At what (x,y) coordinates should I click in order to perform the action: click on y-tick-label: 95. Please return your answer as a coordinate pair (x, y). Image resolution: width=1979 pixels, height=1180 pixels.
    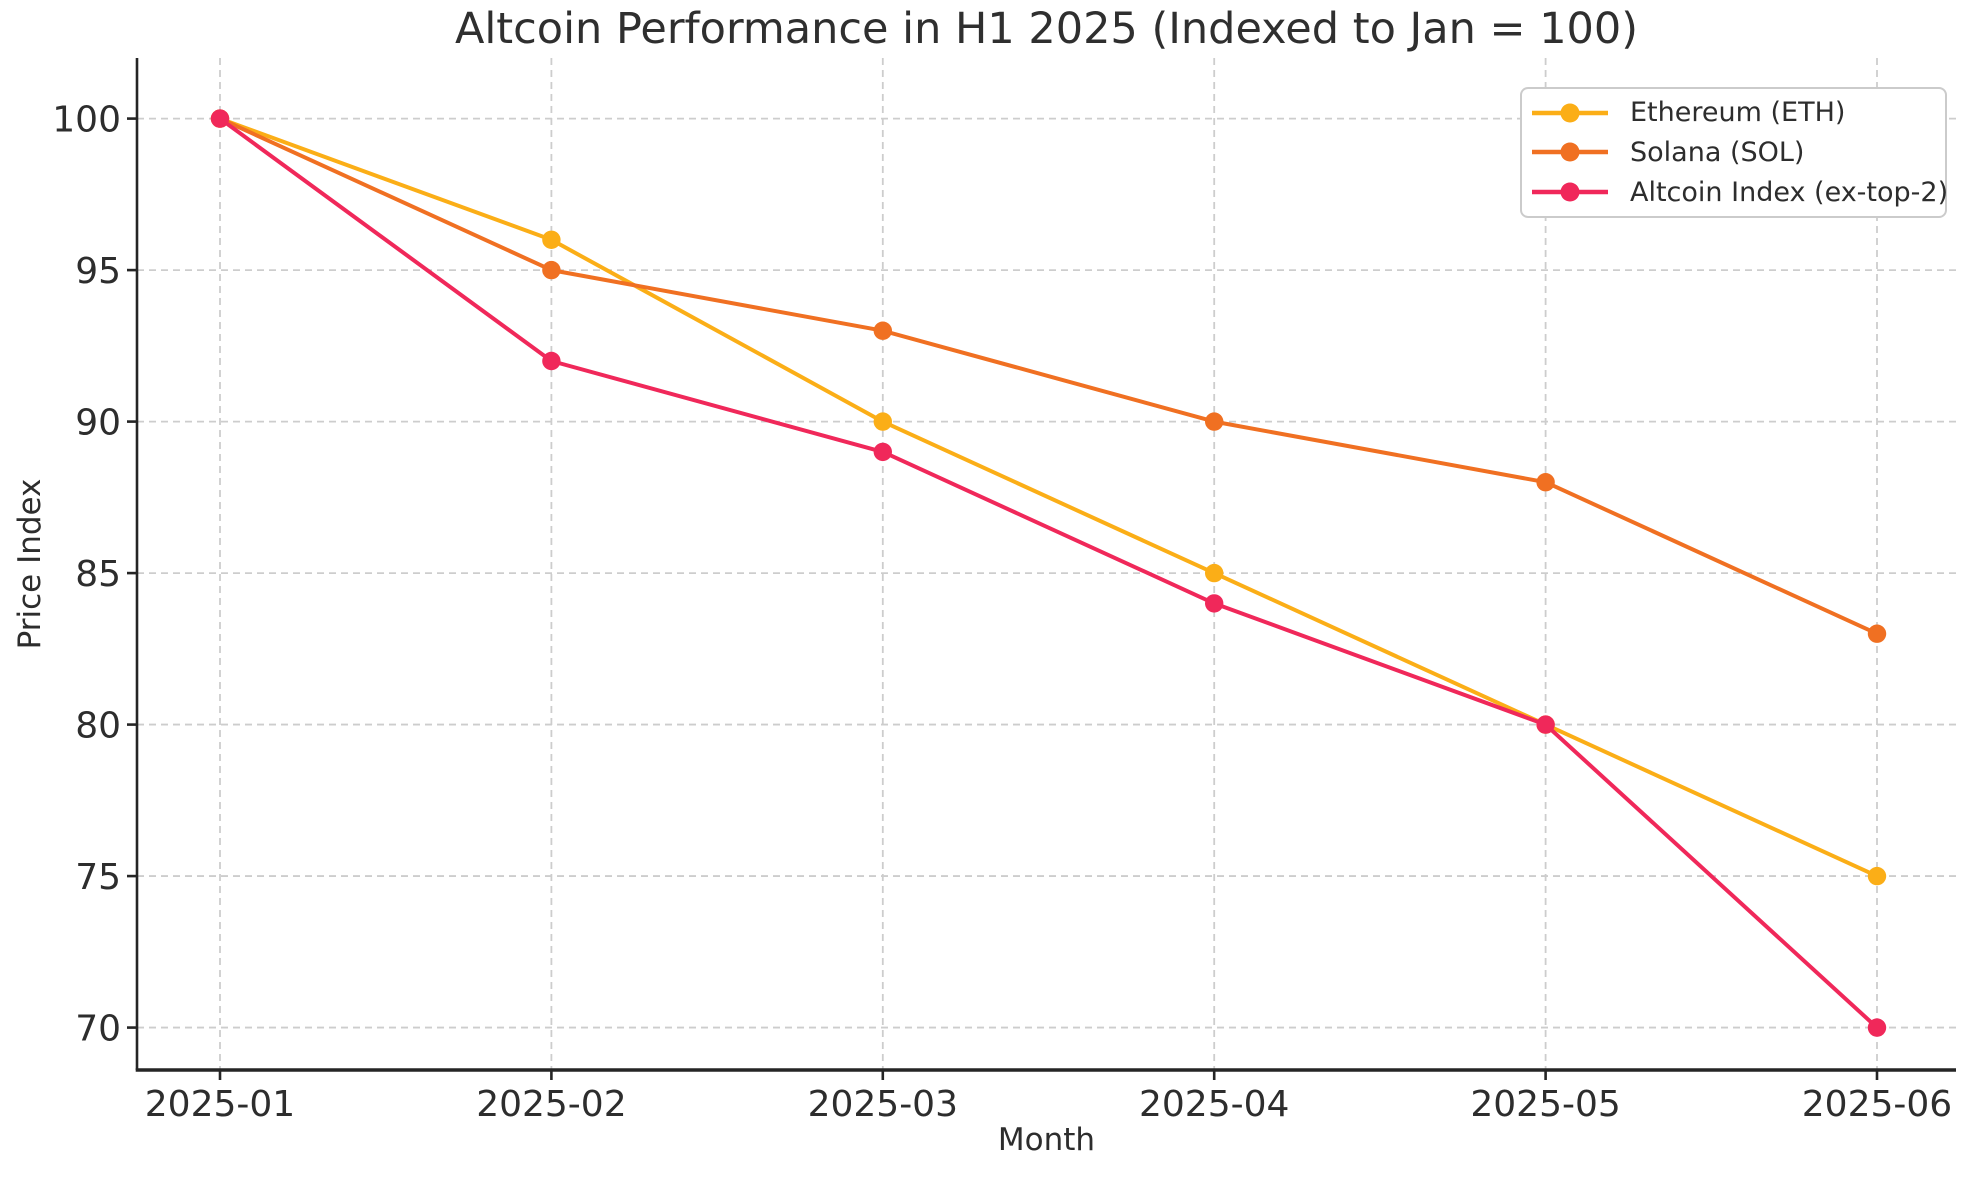
    Looking at the image, I should click on (98, 271).